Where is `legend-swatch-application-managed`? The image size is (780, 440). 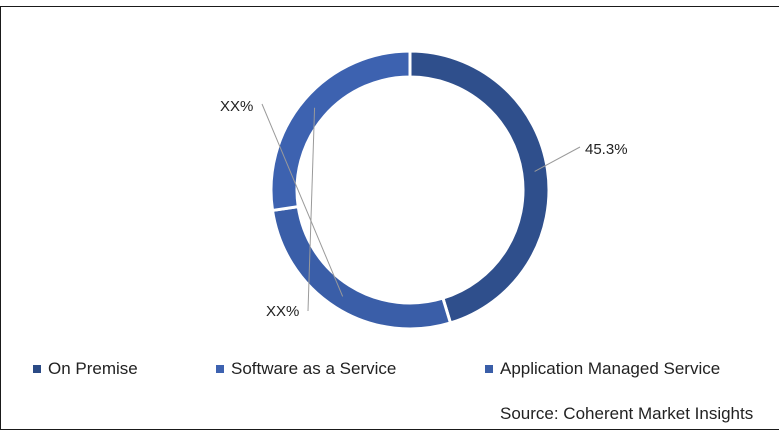 legend-swatch-application-managed is located at coordinates (489, 369).